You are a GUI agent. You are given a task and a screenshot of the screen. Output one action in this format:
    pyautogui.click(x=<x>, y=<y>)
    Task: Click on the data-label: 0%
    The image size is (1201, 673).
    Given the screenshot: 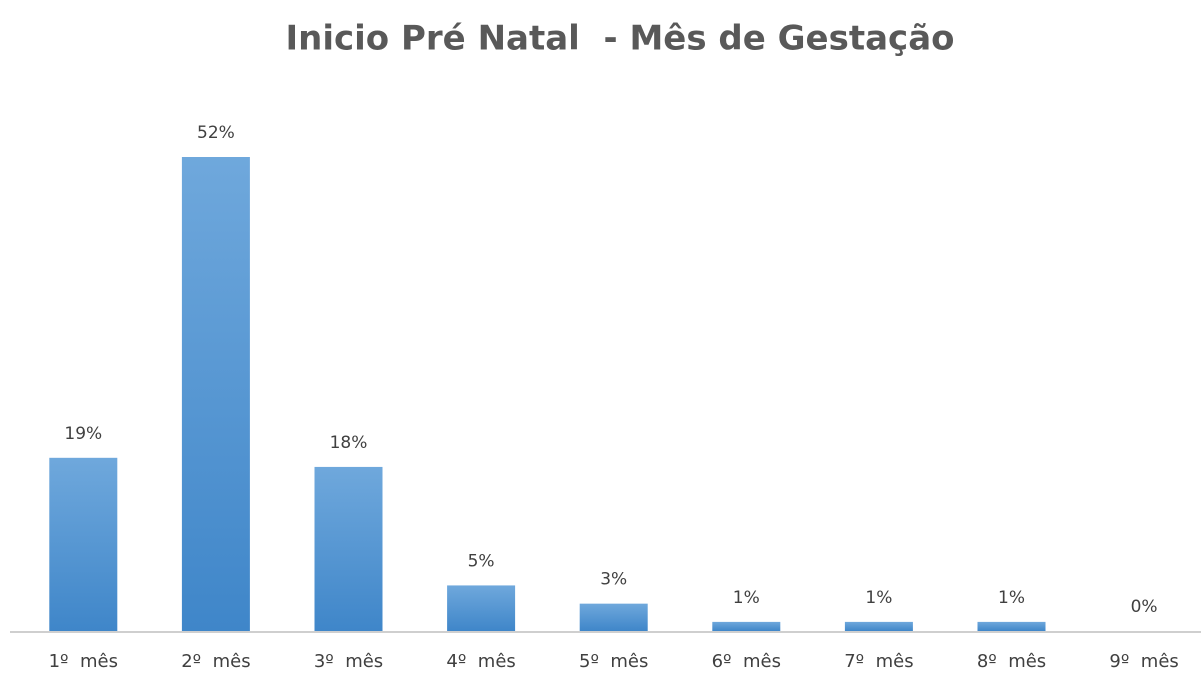 What is the action you would take?
    pyautogui.click(x=1144, y=607)
    